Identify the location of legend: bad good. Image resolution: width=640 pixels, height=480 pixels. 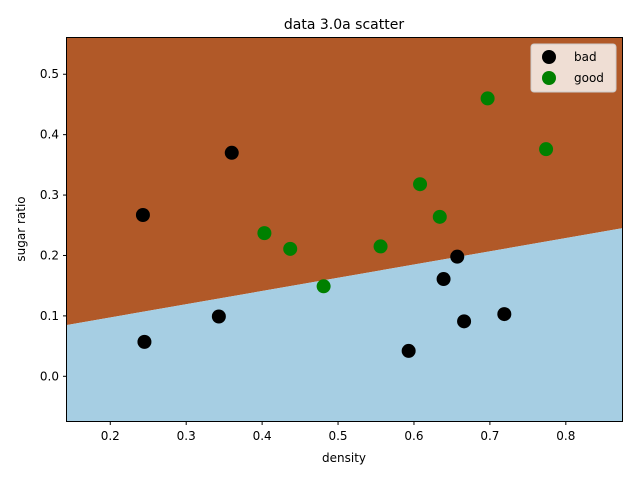
(573, 68).